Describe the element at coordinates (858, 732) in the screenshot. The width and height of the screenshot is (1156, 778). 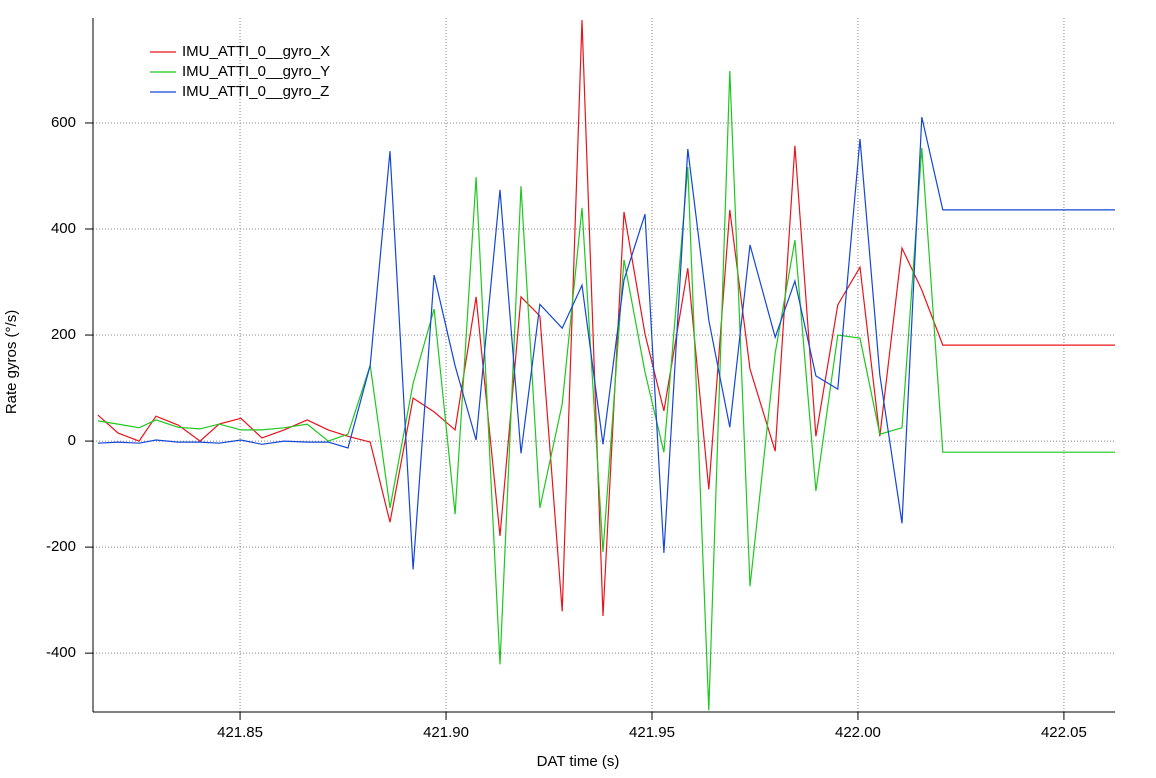
I see `x-tick-label: 422.00` at that location.